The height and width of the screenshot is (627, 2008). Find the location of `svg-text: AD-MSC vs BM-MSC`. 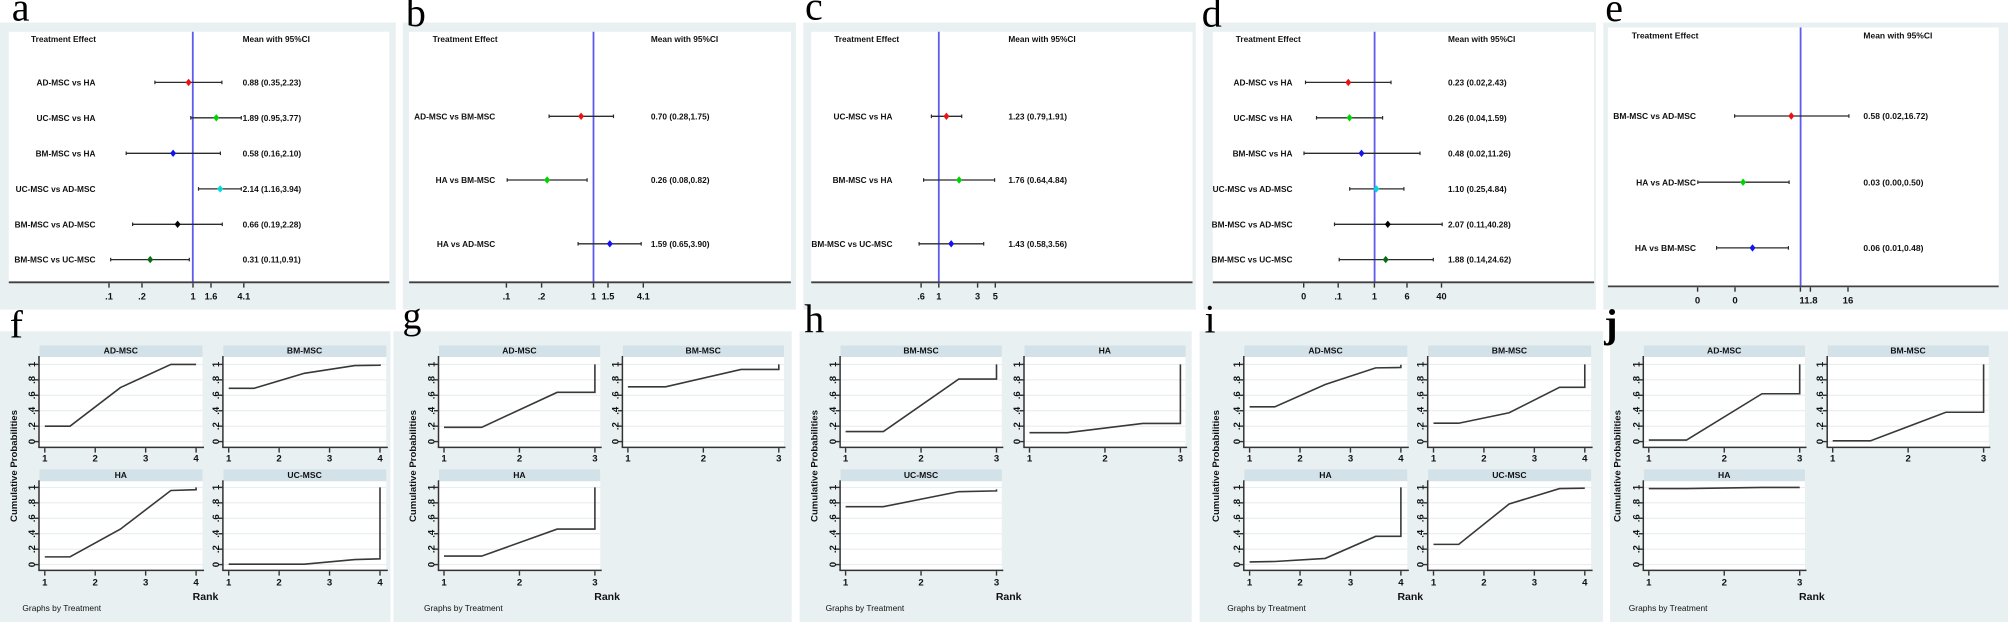

svg-text: AD-MSC vs BM-MSC is located at coordinates (454, 116).